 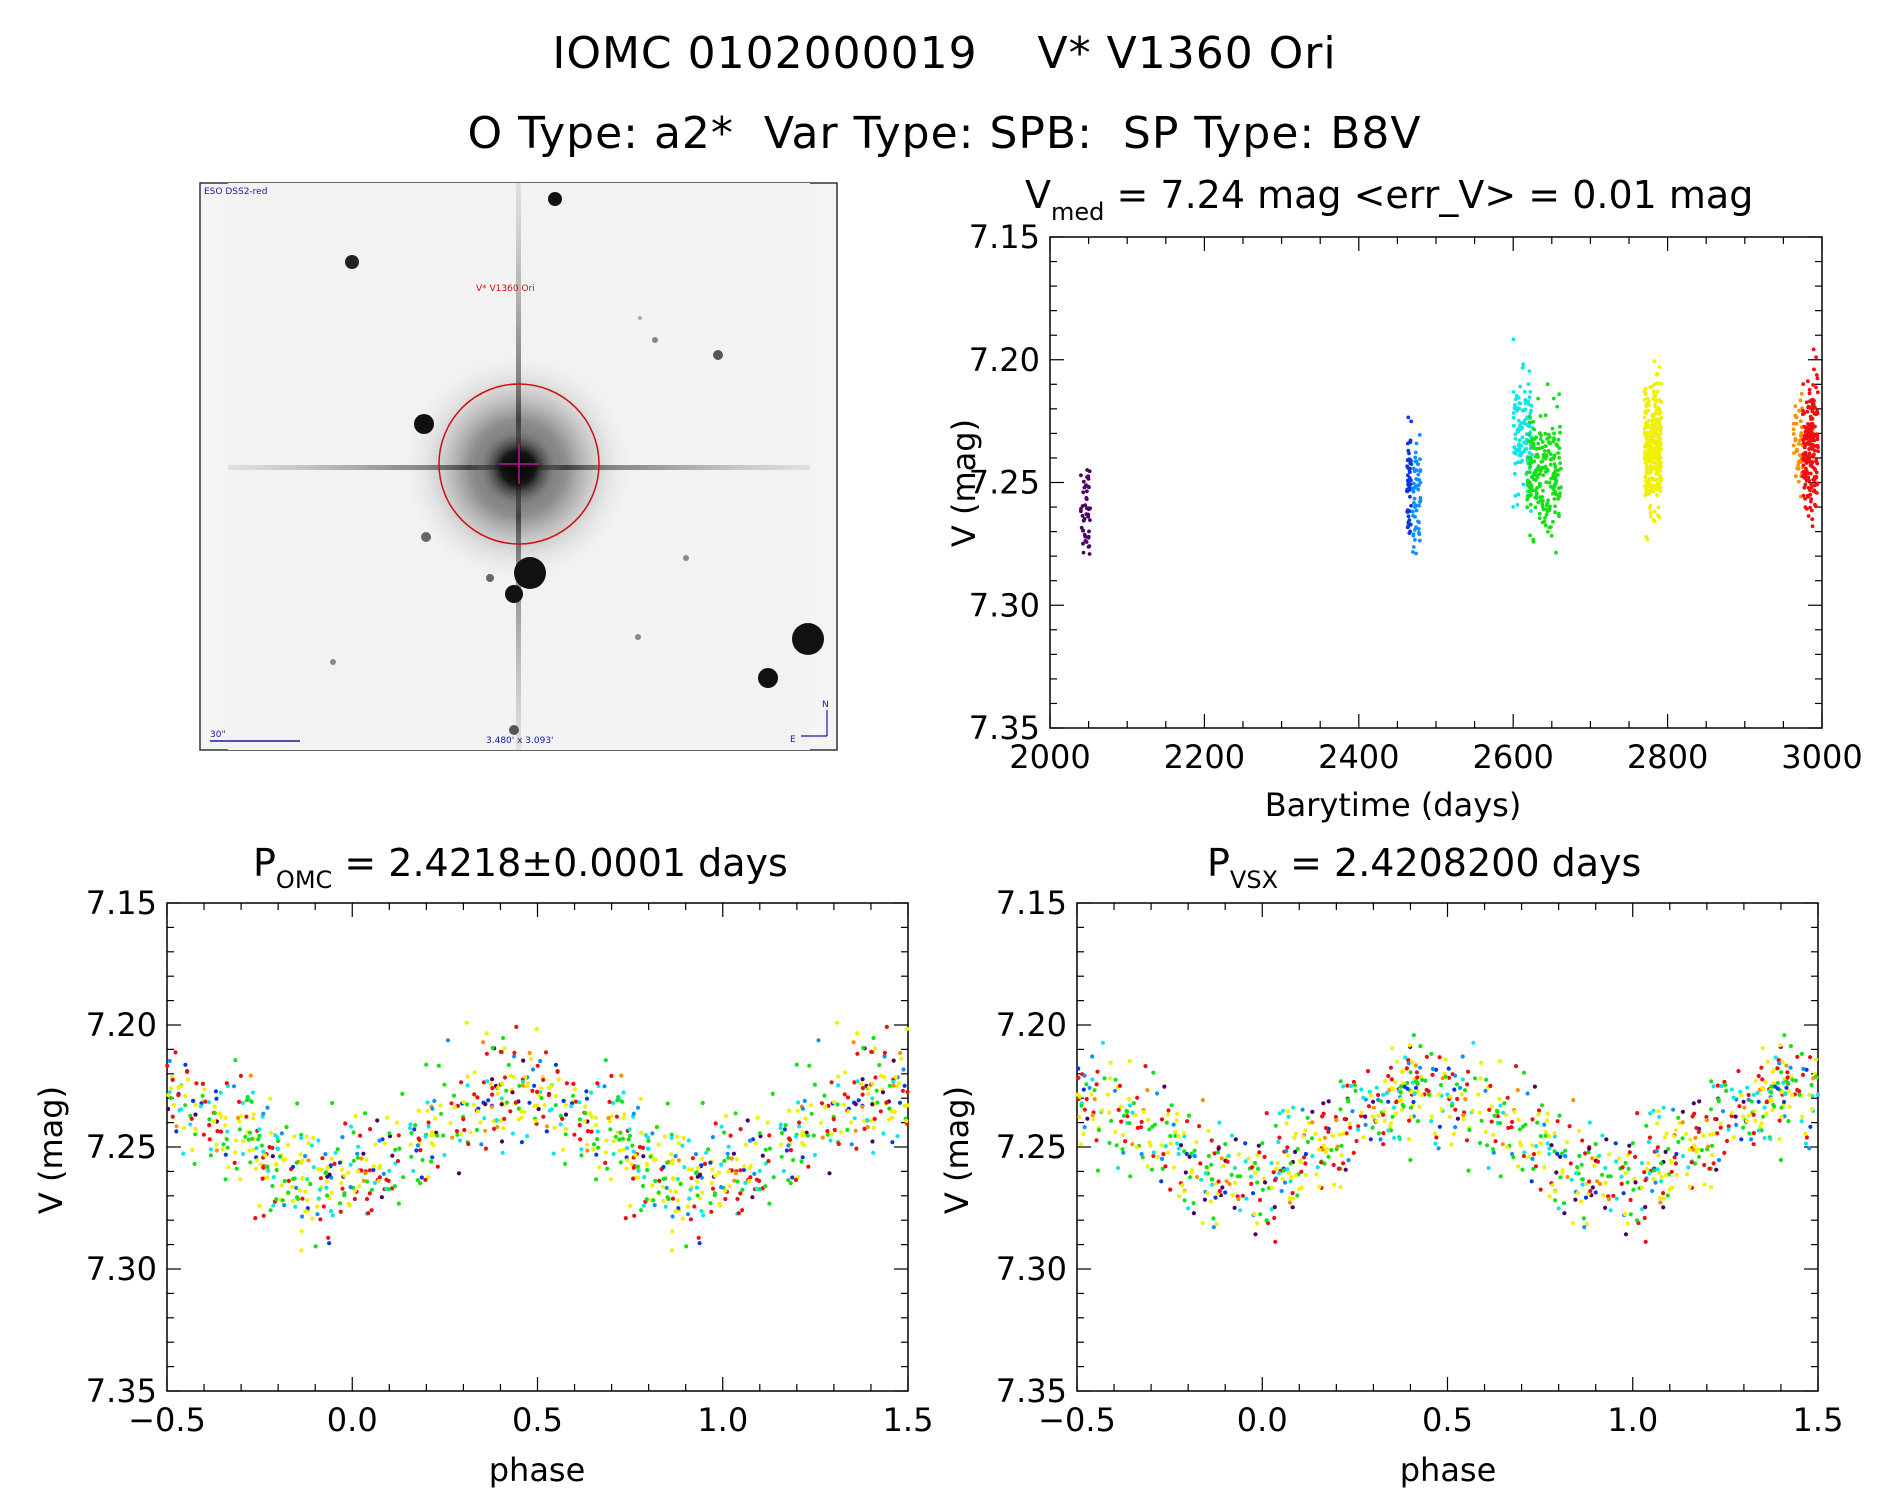 I want to click on y-tick-label: 7.35, so click(x=1004, y=728).